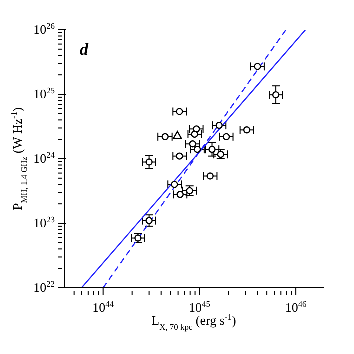  What do you see at coordinates (44, 29) in the screenshot?
I see `y-tick-label: 10$^{26}$` at bounding box center [44, 29].